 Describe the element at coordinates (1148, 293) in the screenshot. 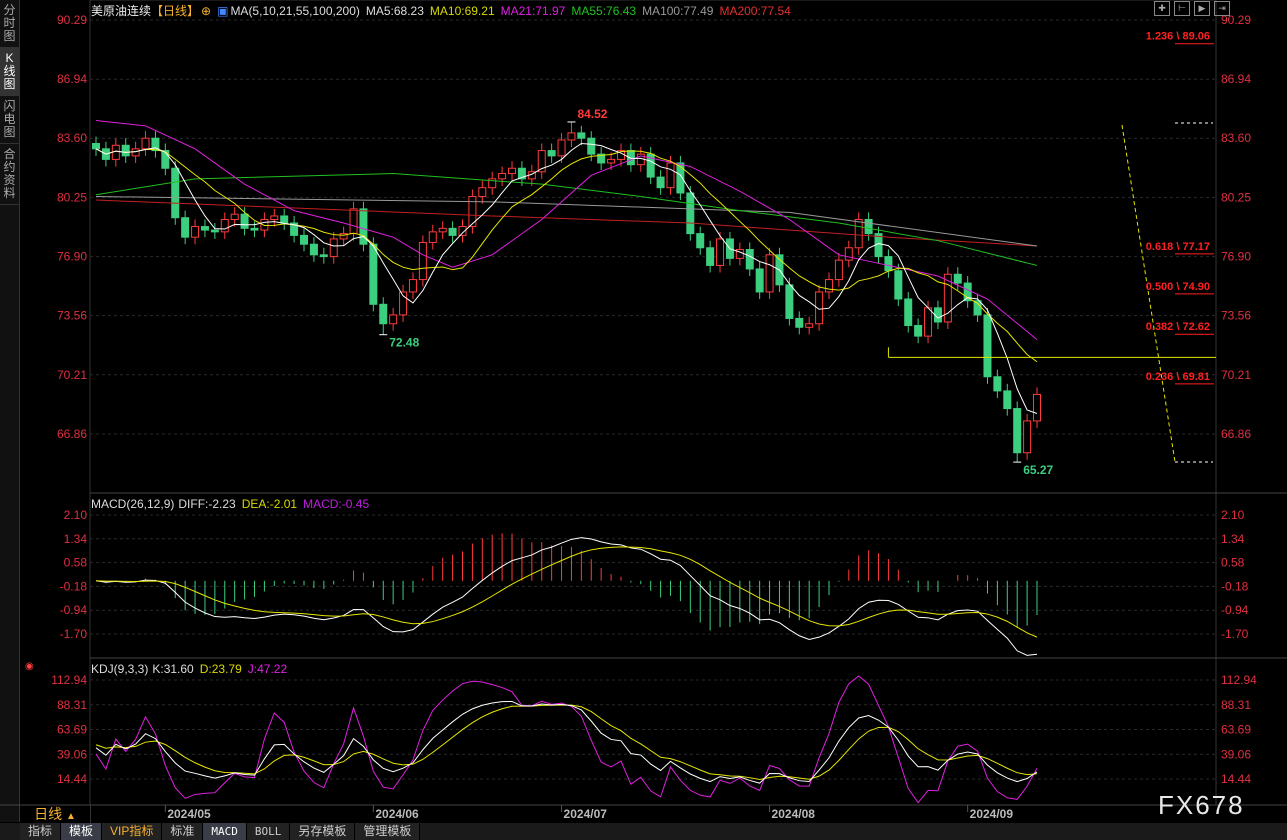

I see `fib-trend-line` at that location.